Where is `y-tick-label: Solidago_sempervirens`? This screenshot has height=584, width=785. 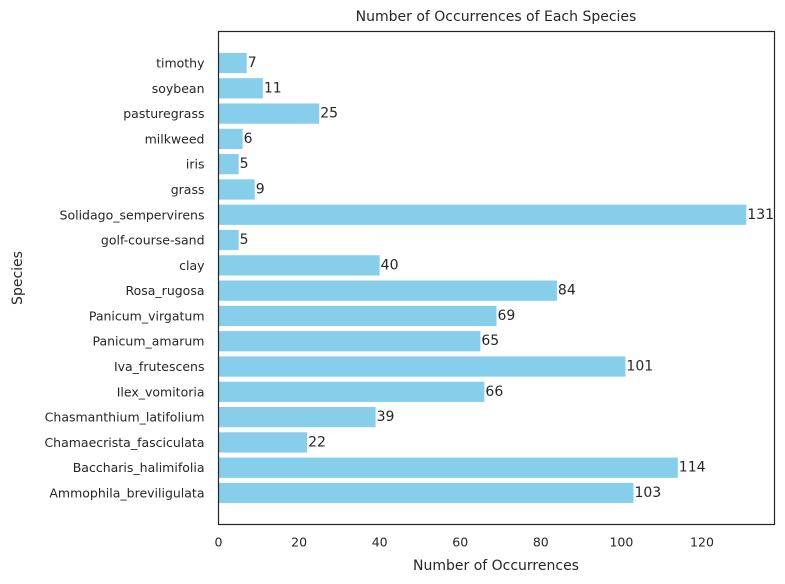 y-tick-label: Solidago_sempervirens is located at coordinates (132, 214).